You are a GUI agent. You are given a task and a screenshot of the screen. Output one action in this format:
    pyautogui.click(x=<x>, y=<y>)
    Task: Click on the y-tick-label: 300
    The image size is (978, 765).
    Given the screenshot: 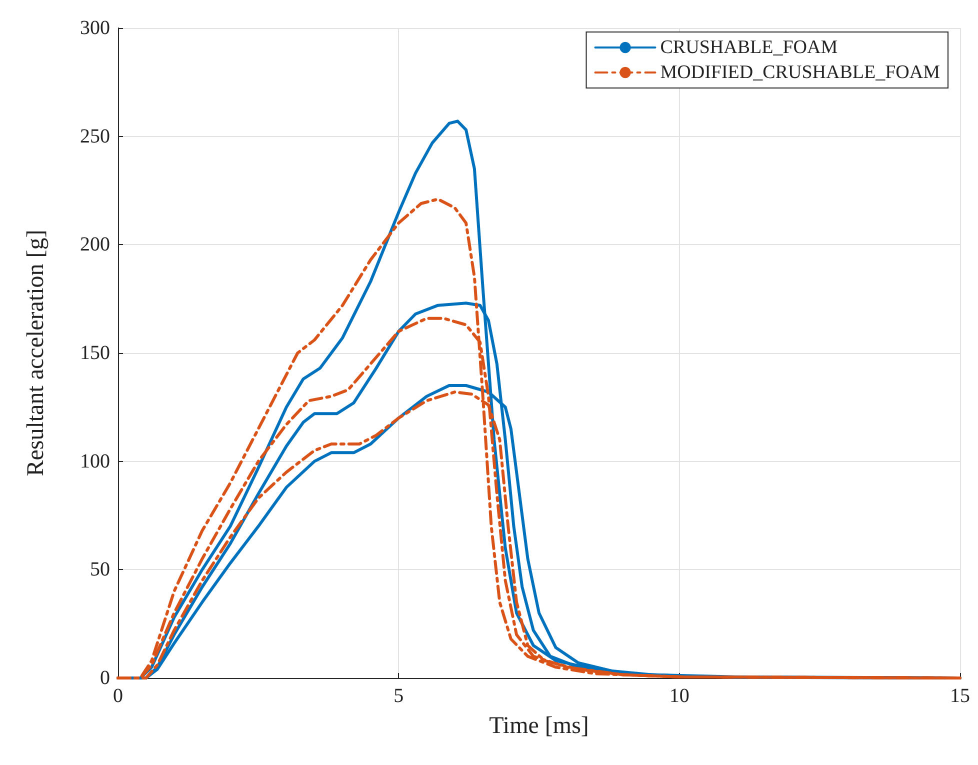 What is the action you would take?
    pyautogui.click(x=95, y=28)
    